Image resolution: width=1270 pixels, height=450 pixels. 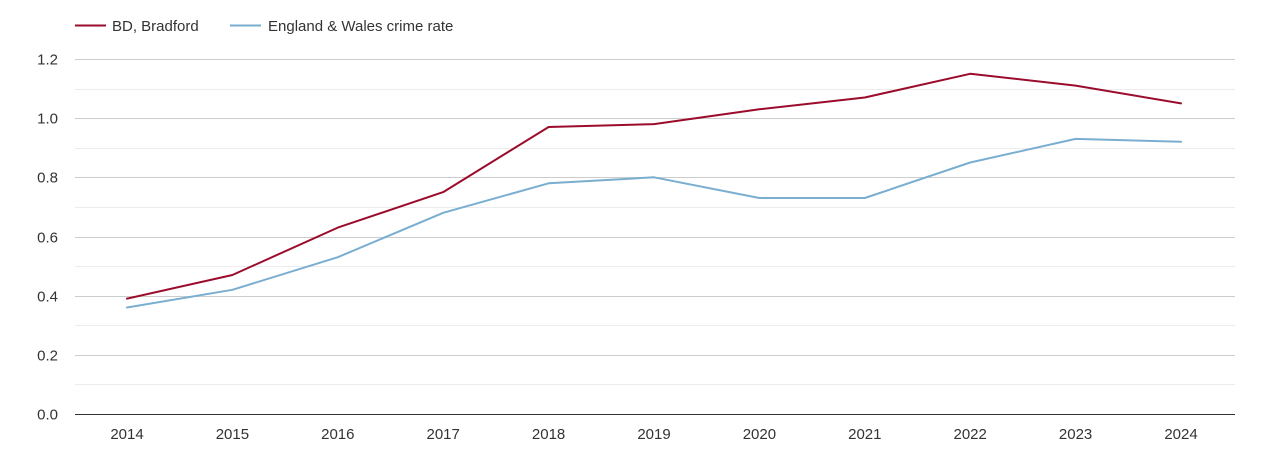 I want to click on y-tick-label: 0.4, so click(x=47, y=297).